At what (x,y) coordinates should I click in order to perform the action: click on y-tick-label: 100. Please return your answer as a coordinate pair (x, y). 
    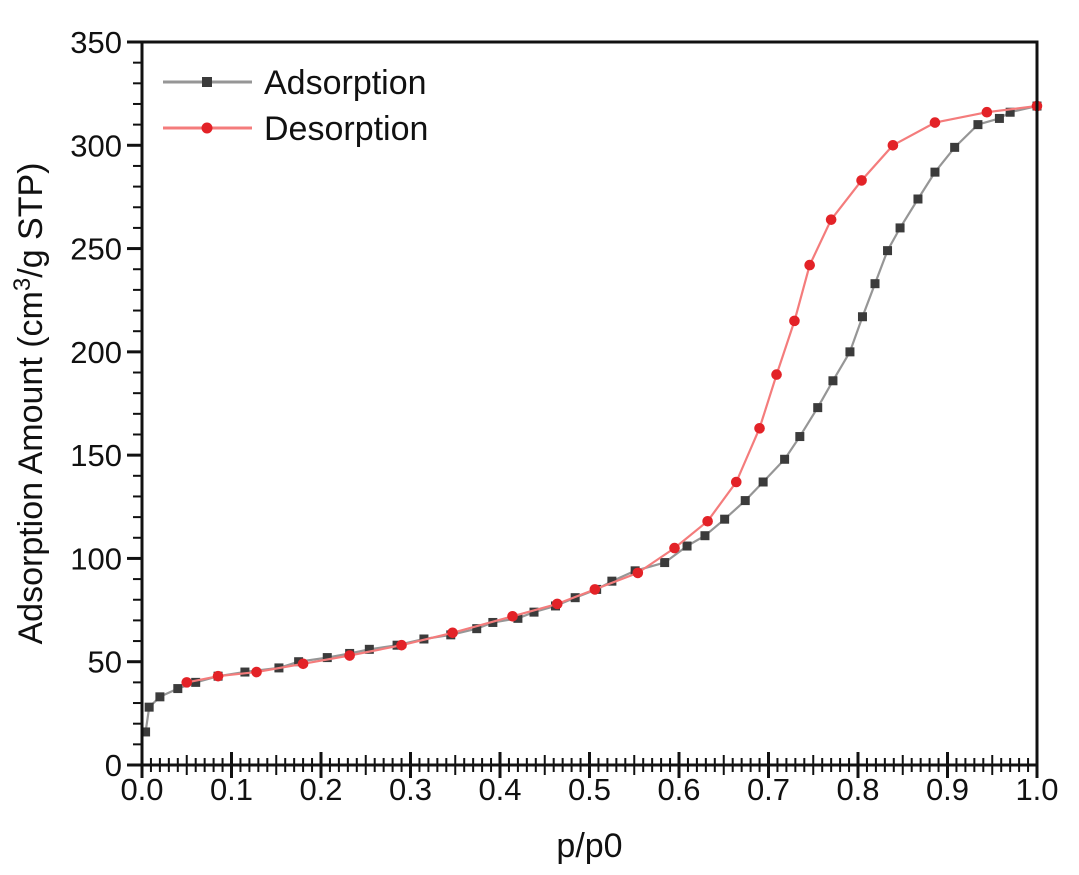
    Looking at the image, I should click on (96, 558).